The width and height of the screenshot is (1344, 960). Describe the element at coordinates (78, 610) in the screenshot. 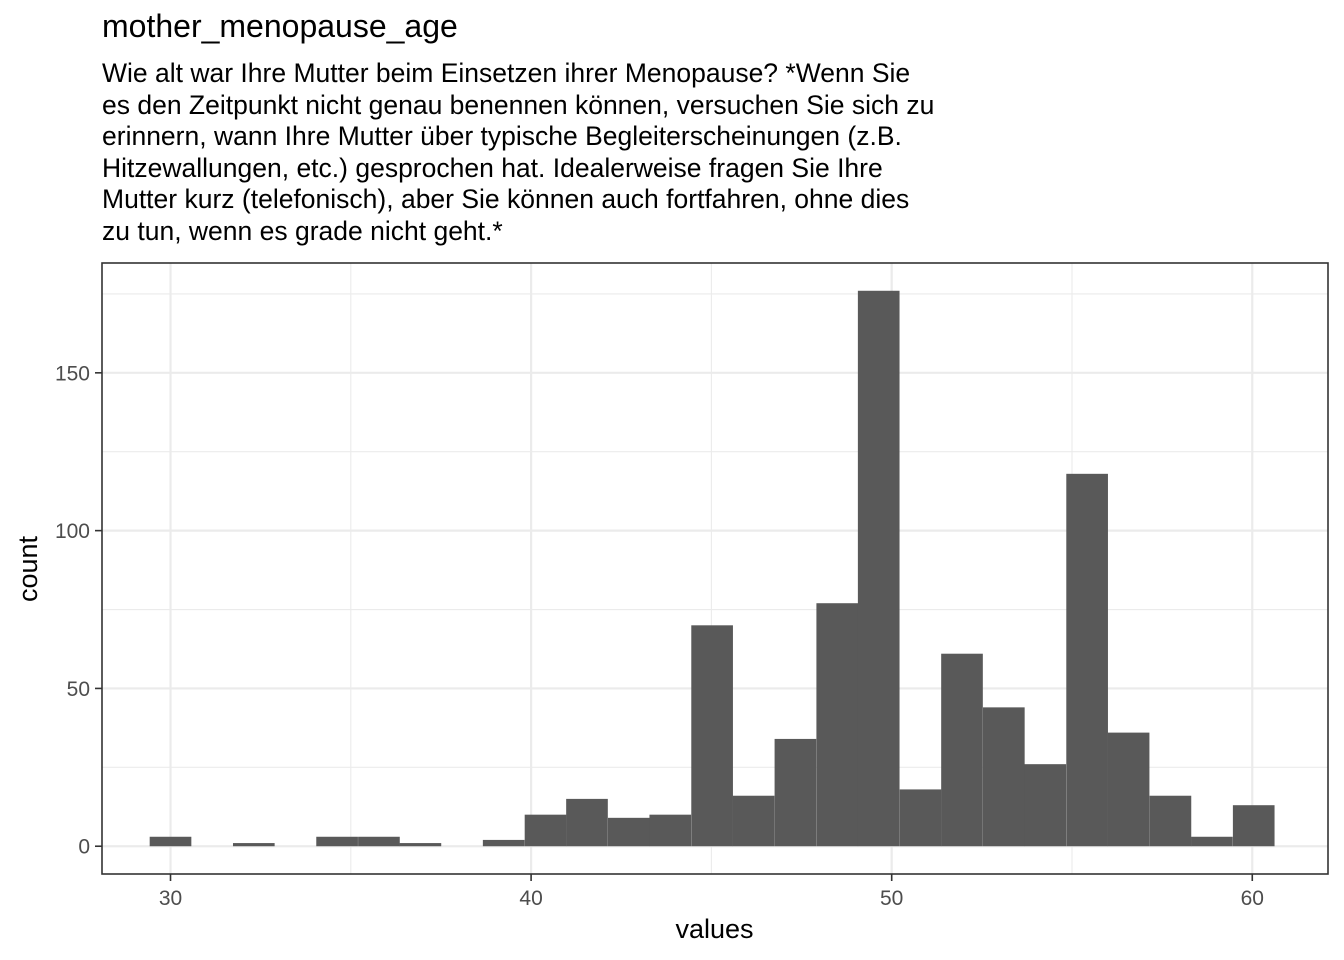

I see `y-axis: 0 50 100 150` at that location.